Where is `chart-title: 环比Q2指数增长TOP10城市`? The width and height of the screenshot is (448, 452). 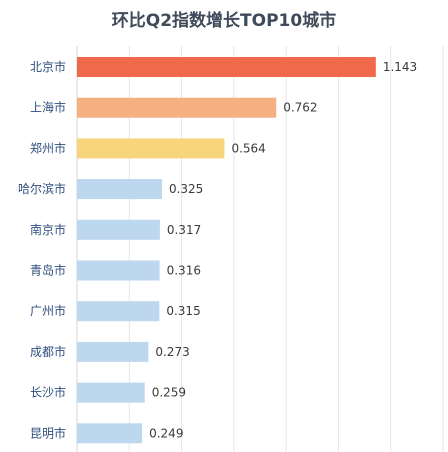
chart-title: 环比Q2指数增长TOP10城市 is located at coordinates (224, 21).